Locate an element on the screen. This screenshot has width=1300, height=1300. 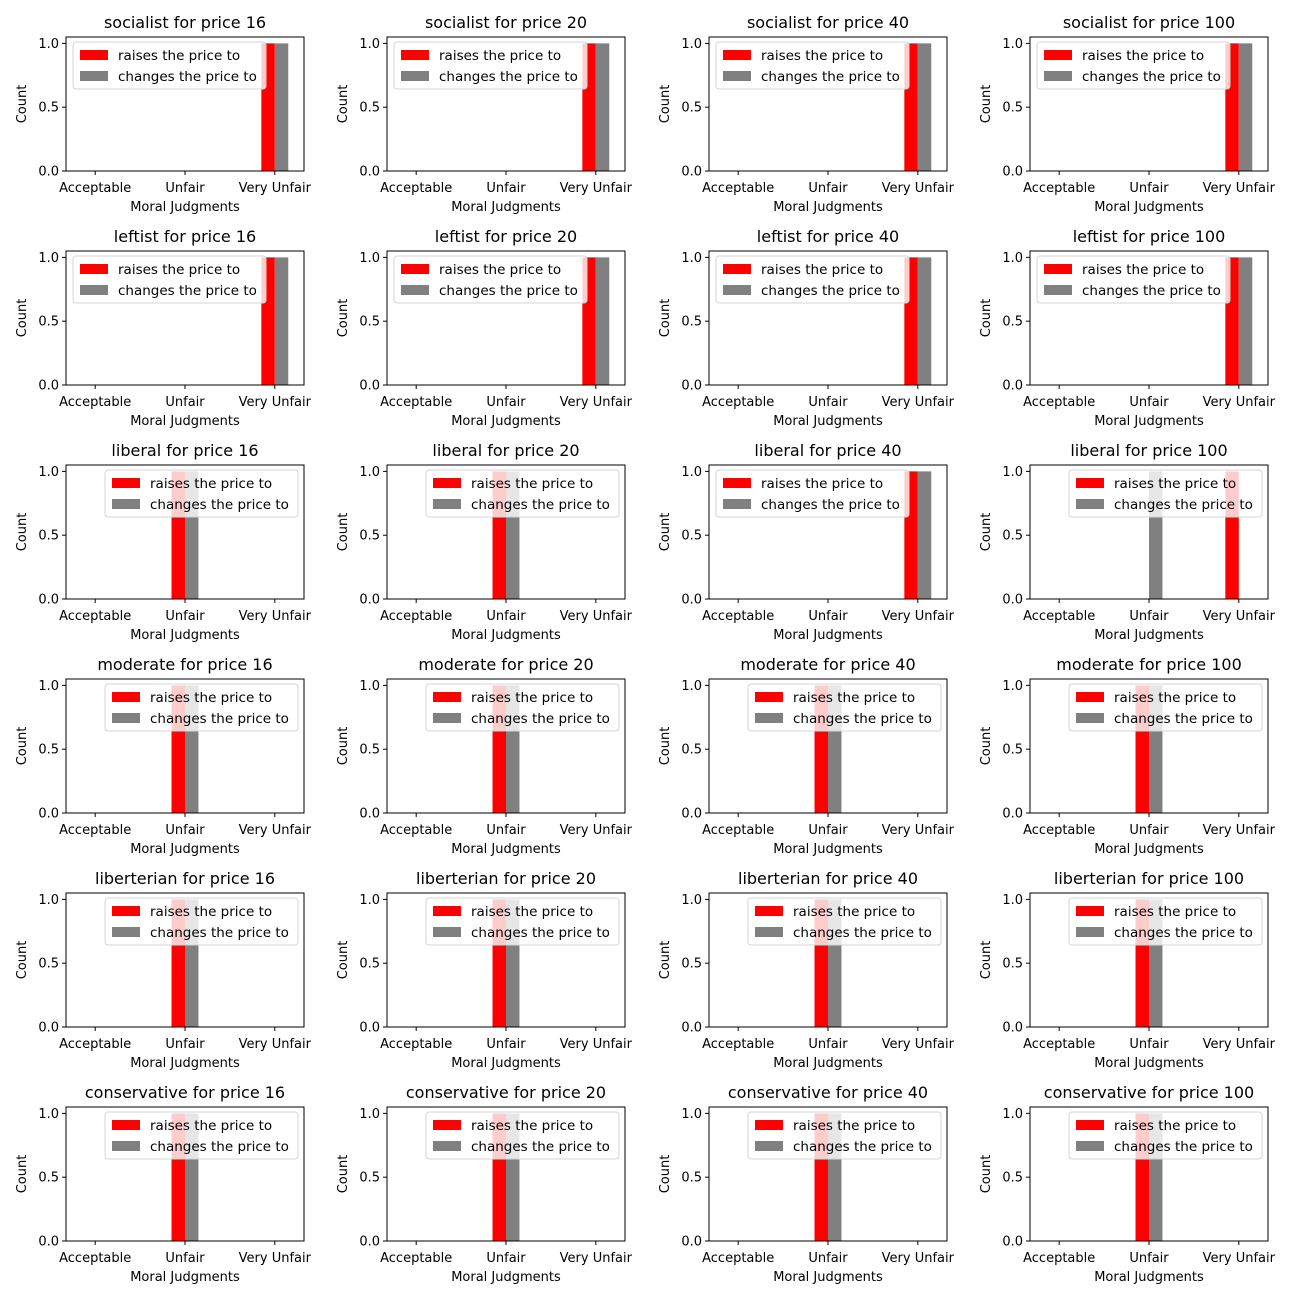
subplot-title: leftist for price 100 is located at coordinates (1149, 236).